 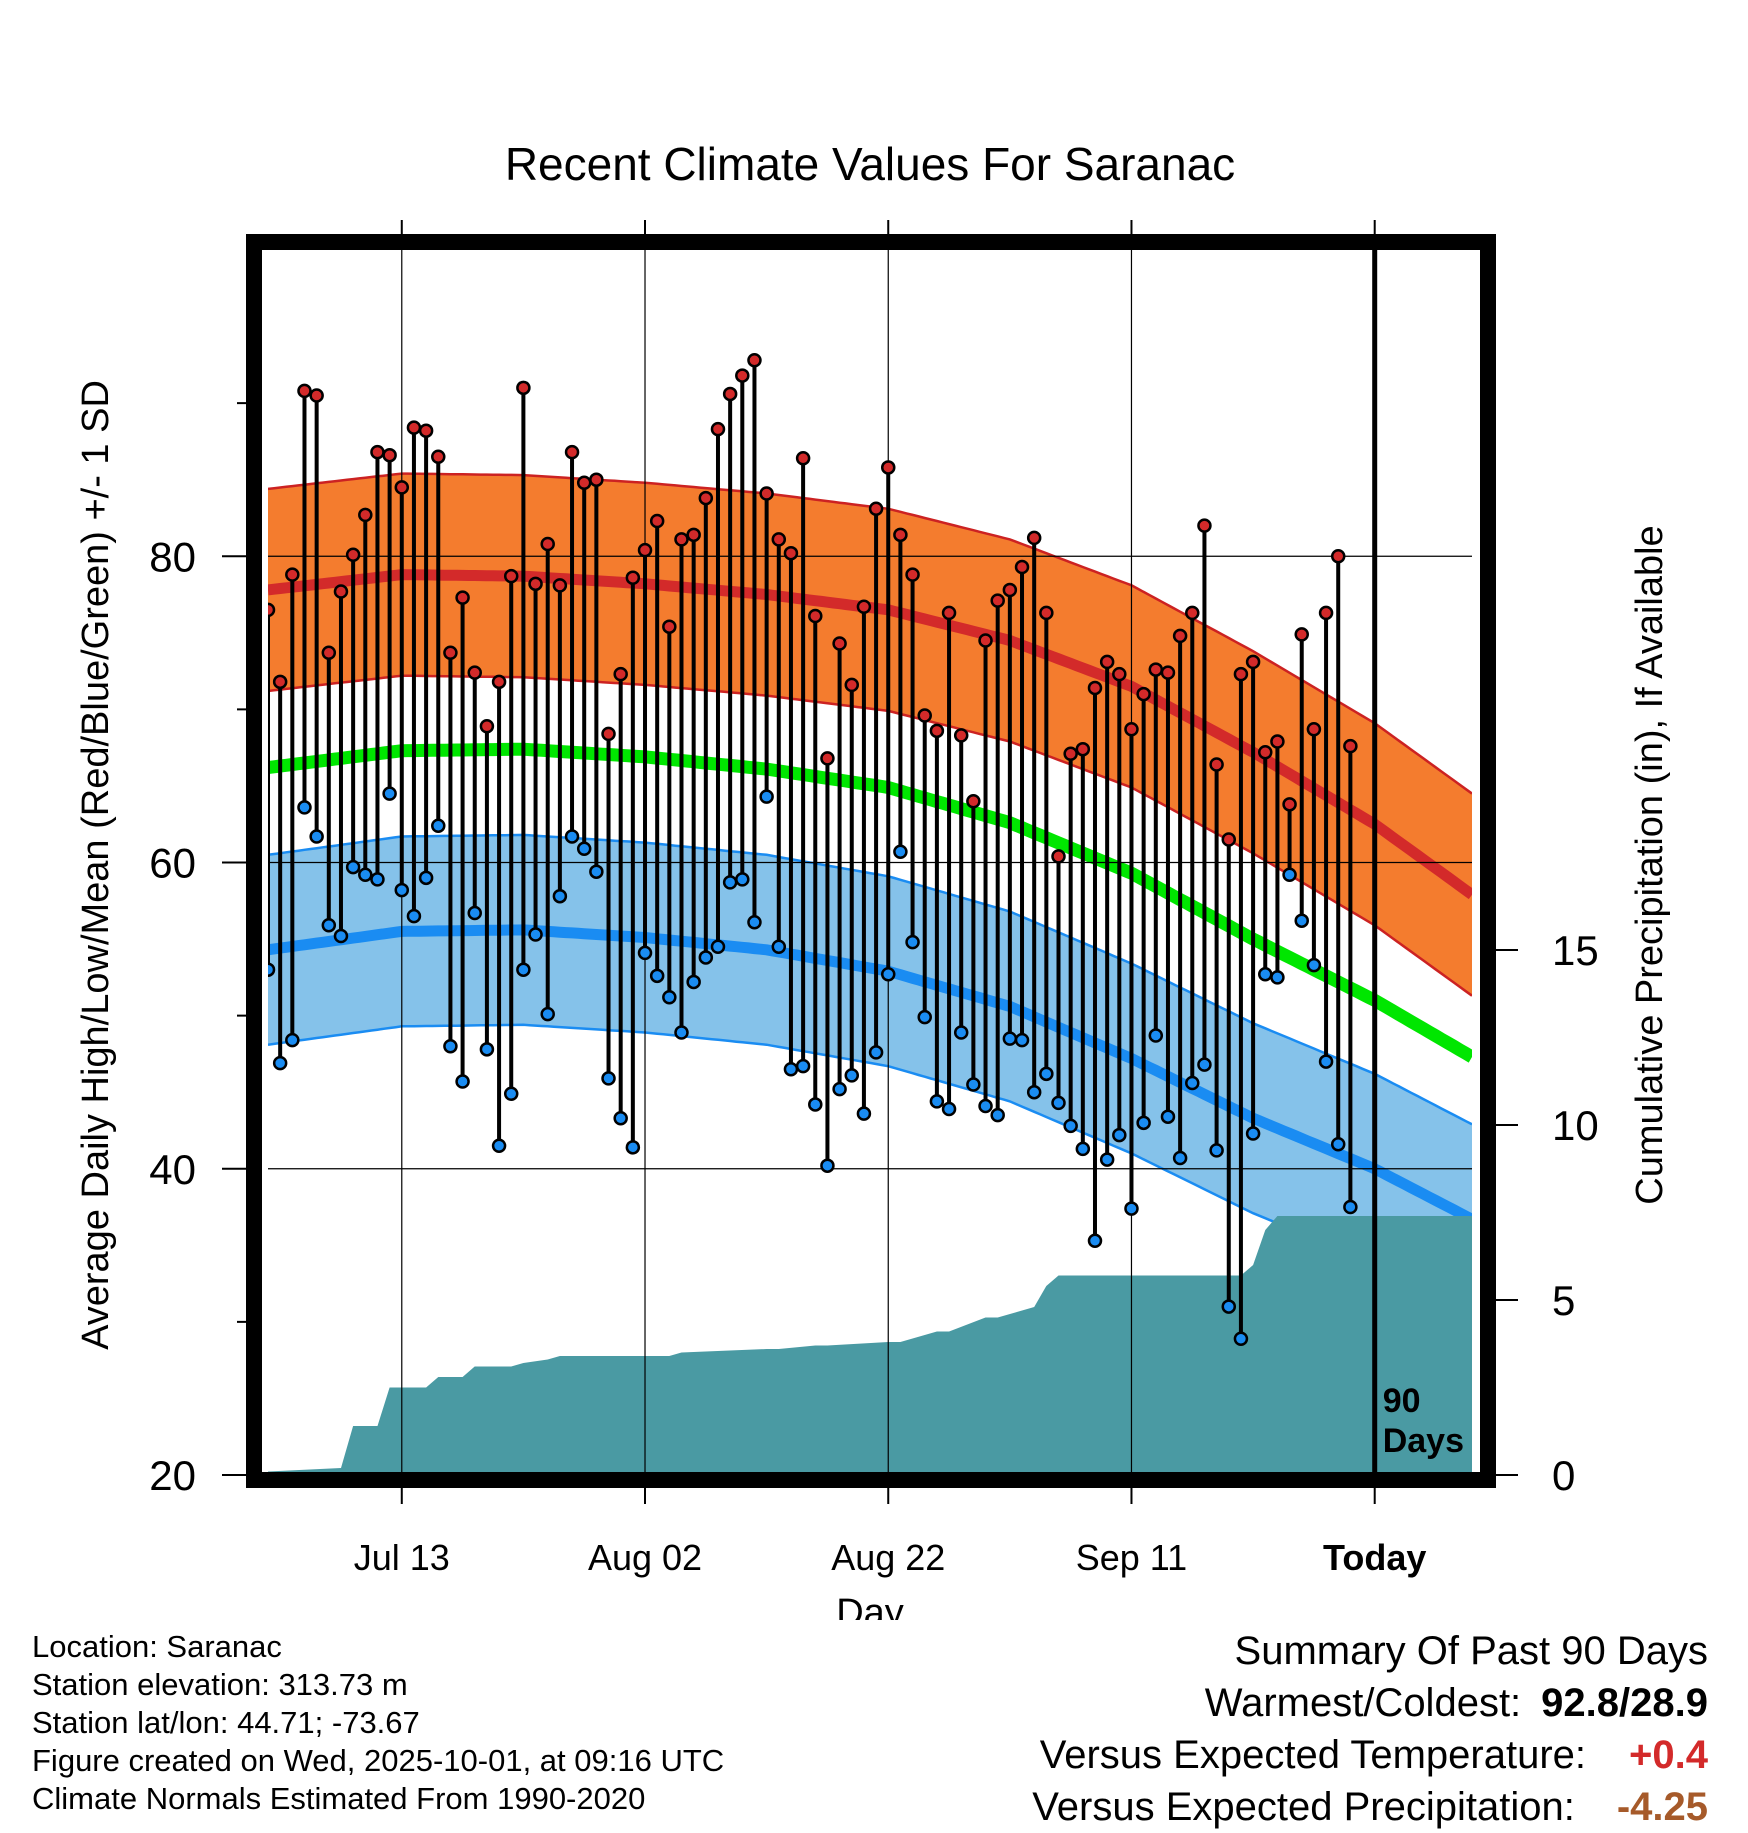 What do you see at coordinates (402, 1557) in the screenshot?
I see `x-tick-label: Jul 13` at bounding box center [402, 1557].